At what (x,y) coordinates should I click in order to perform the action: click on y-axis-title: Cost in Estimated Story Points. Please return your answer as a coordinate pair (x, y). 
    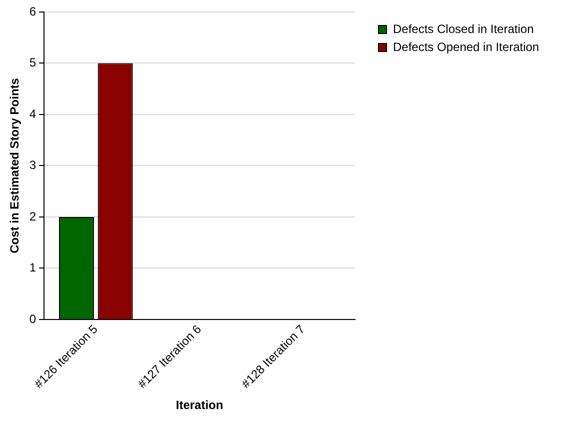
    Looking at the image, I should click on (15, 166).